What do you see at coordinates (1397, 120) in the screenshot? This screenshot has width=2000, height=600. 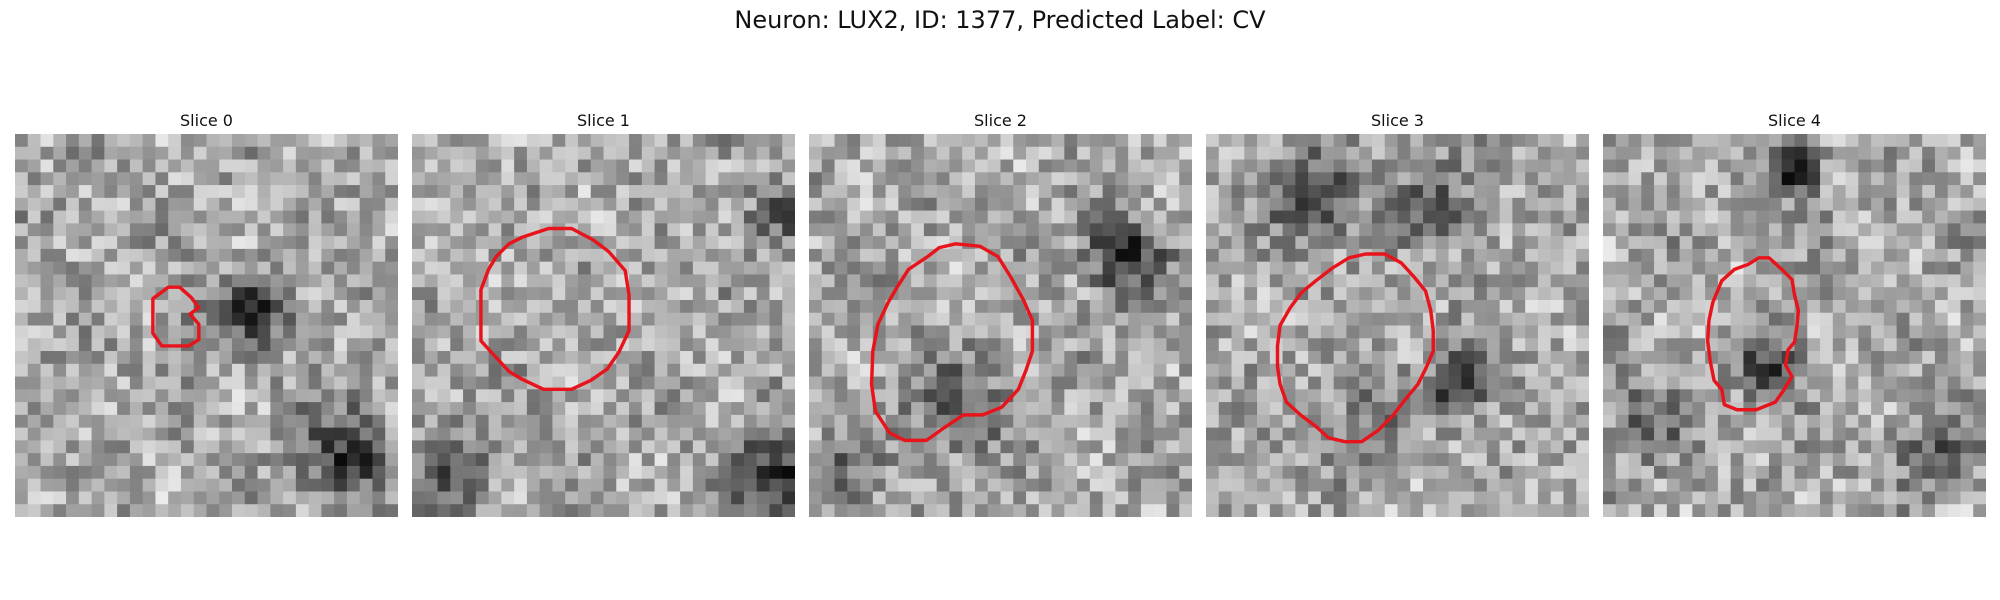 I see `slice-title-3: Slice 3` at bounding box center [1397, 120].